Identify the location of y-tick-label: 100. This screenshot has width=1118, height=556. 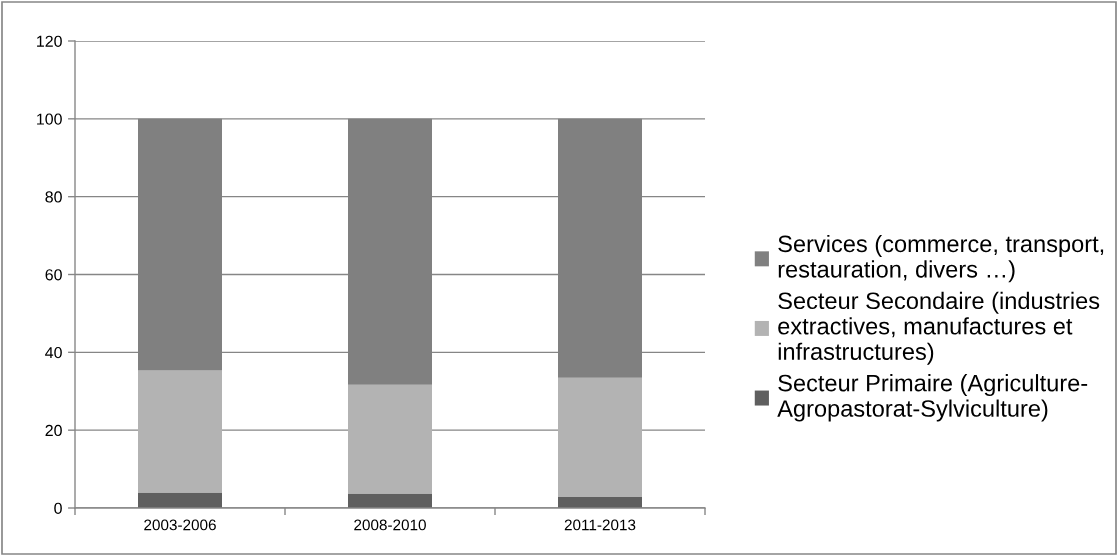
(49, 119).